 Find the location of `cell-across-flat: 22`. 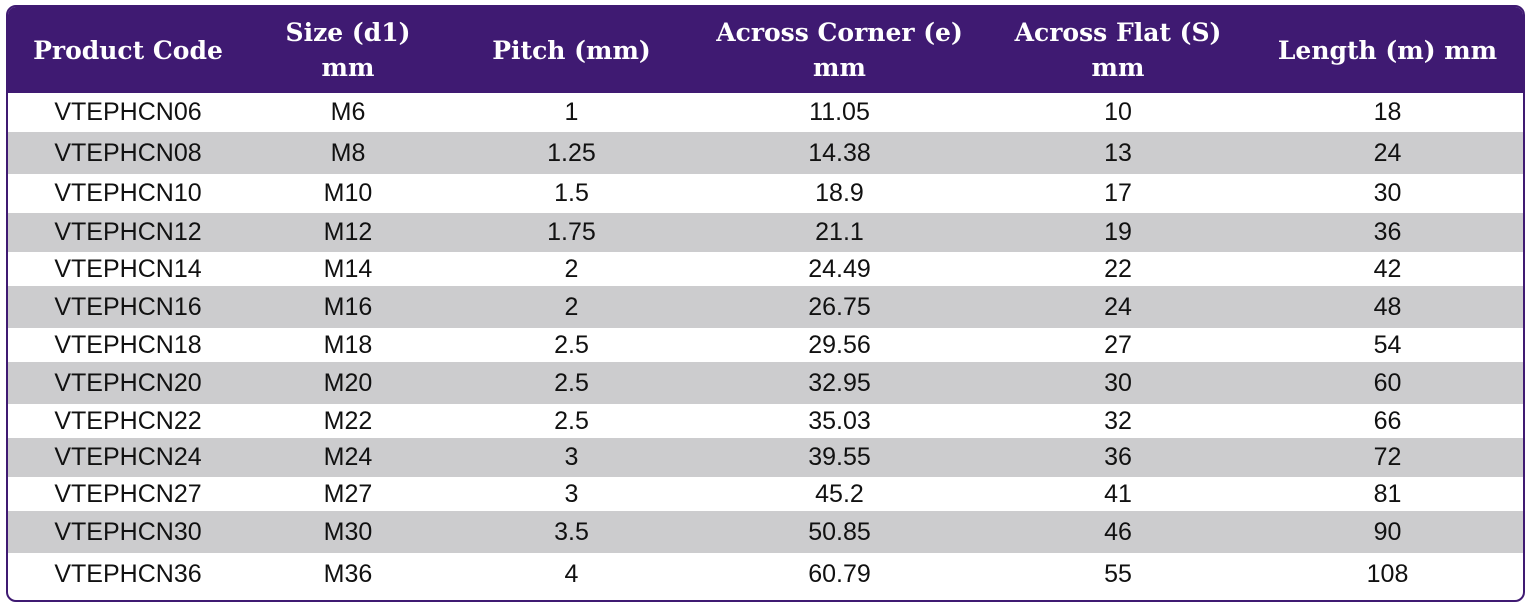

cell-across-flat: 22 is located at coordinates (1118, 268).